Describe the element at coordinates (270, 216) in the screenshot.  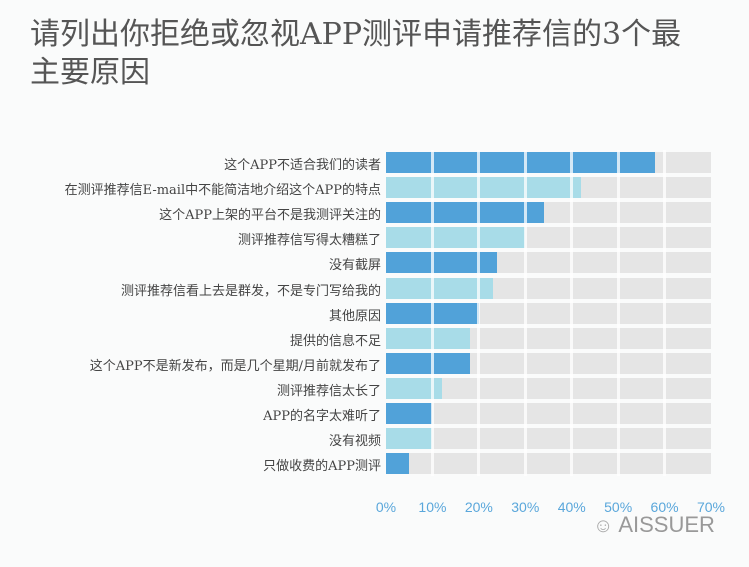
I see `category-label: 这个APP上架的平台不是我测评关注的` at that location.